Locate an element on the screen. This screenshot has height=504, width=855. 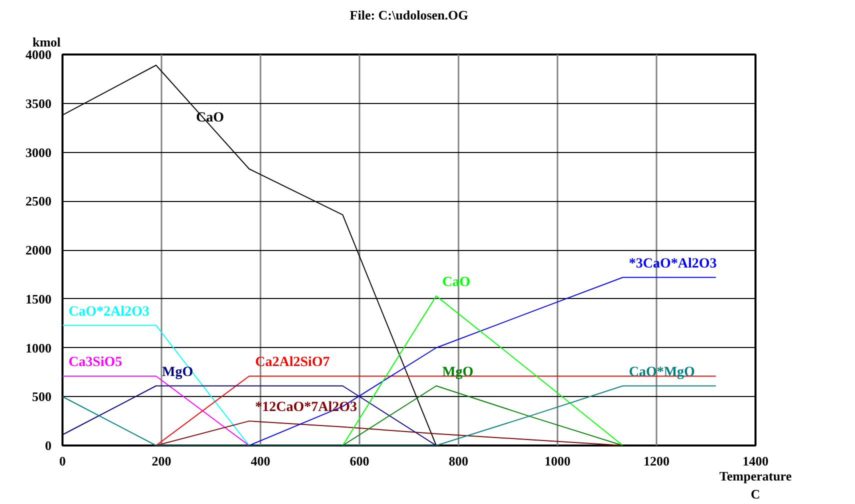
y-tick-label: 3500 is located at coordinates (39, 103).